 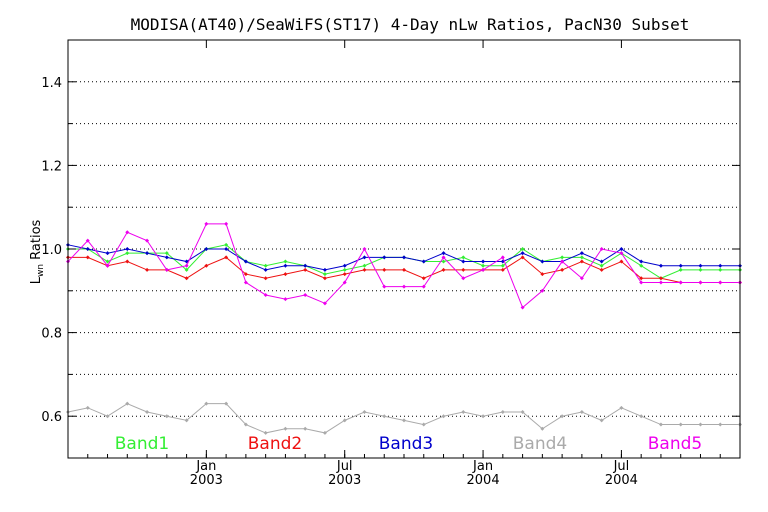 What do you see at coordinates (621, 480) in the screenshot?
I see `x-tick-year: 2004` at bounding box center [621, 480].